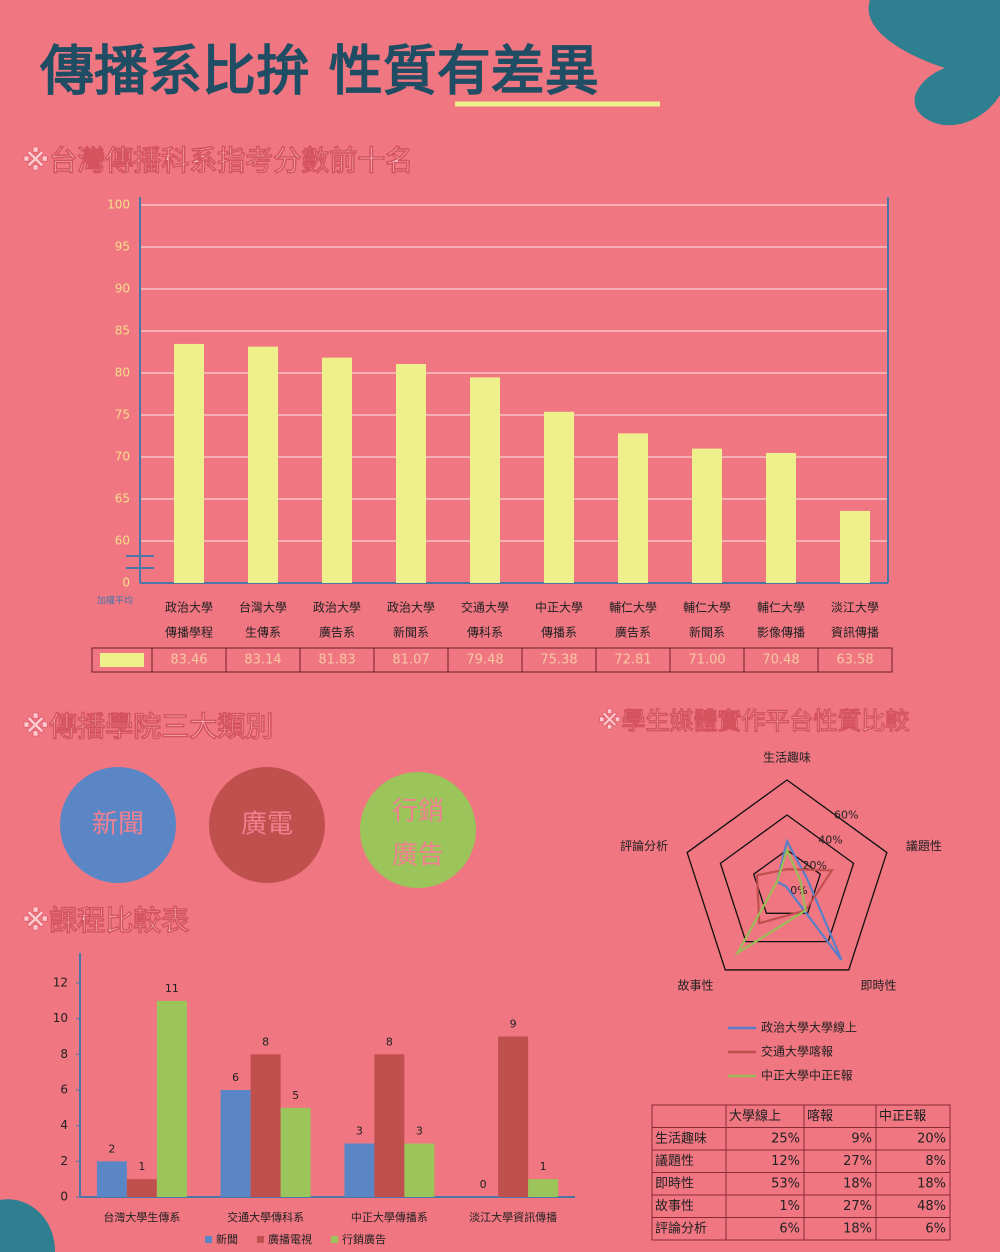 This screenshot has height=1252, width=1000. I want to click on y-tick-label: 100, so click(118, 205).